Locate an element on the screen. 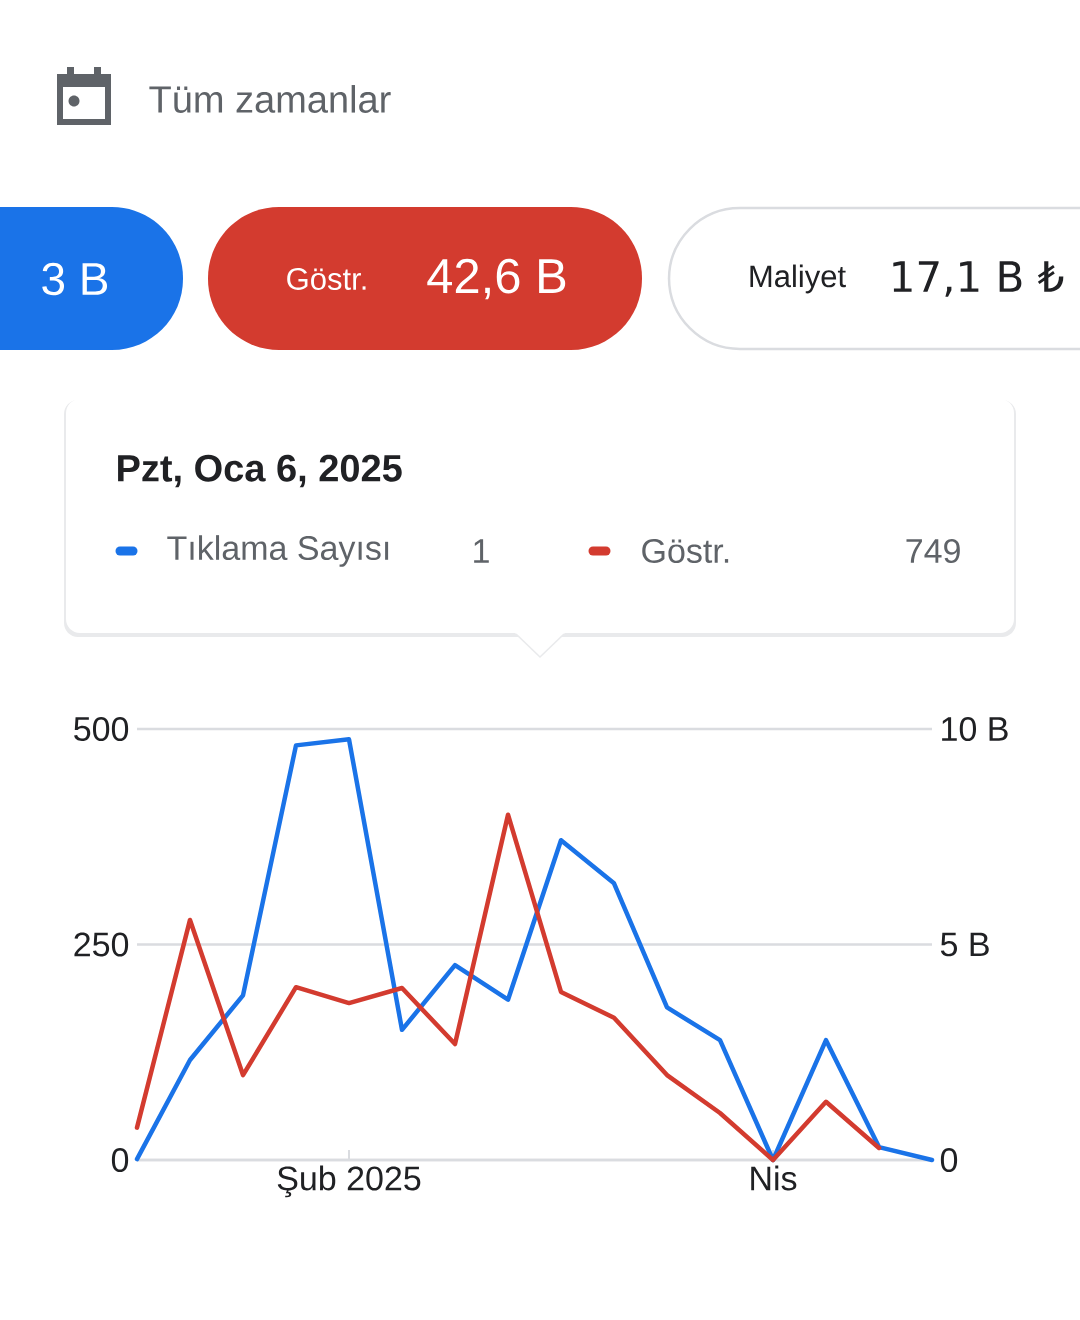 The width and height of the screenshot is (1080, 1320). text: 1 is located at coordinates (481, 551).